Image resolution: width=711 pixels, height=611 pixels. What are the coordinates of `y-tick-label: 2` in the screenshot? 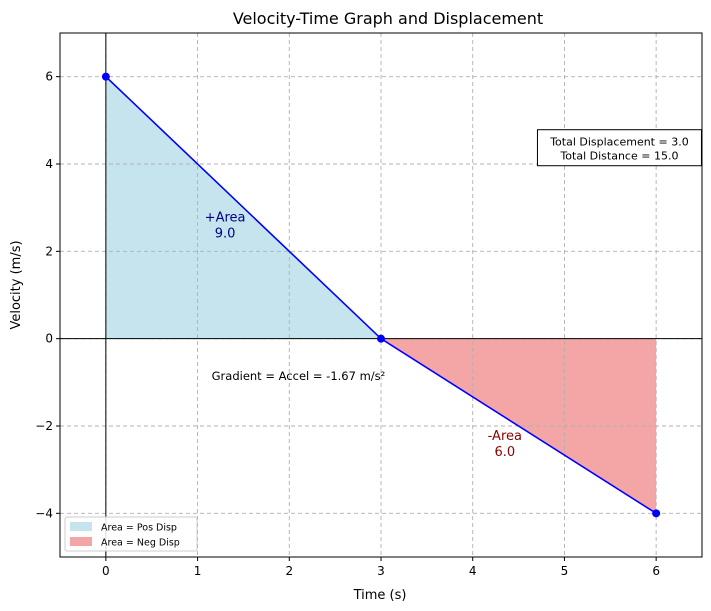 It's located at (49, 251).